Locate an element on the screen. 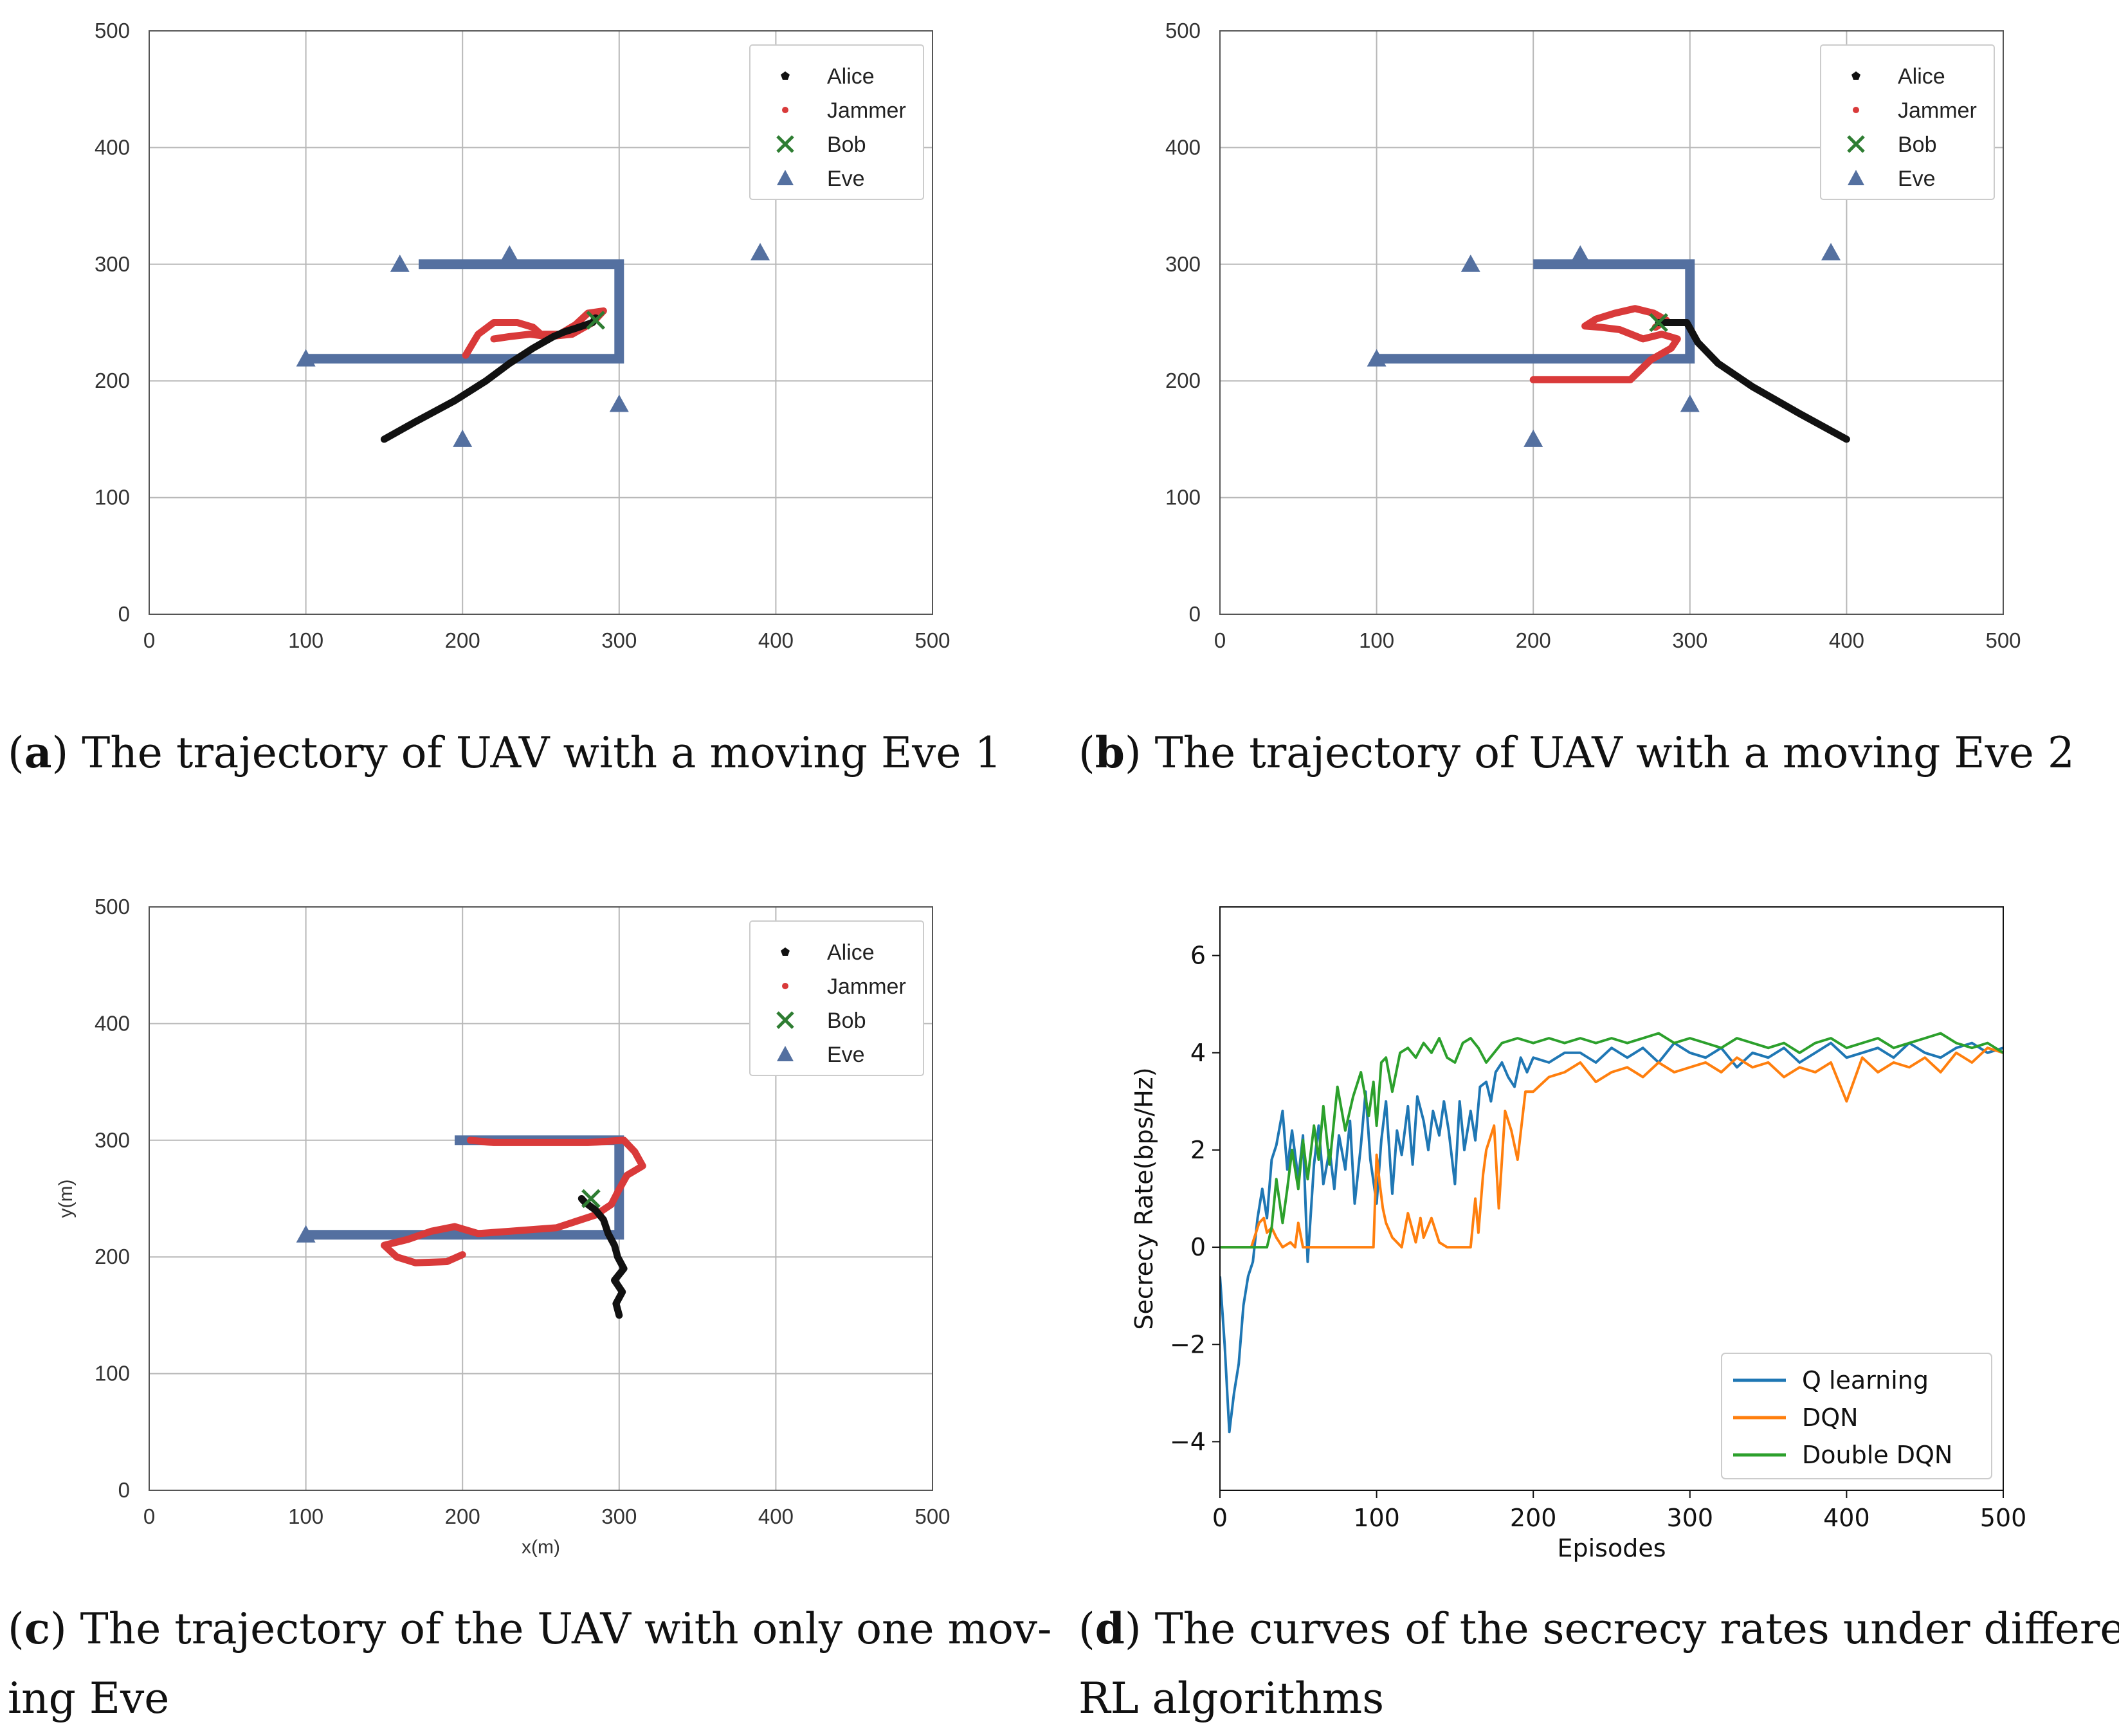  caption-a-label: a is located at coordinates (38, 752).